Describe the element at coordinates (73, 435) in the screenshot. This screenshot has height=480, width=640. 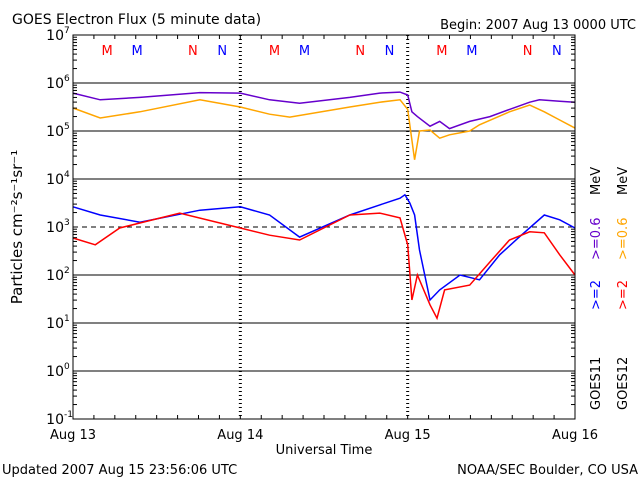
I see `x-tick-label: Aug 13` at that location.